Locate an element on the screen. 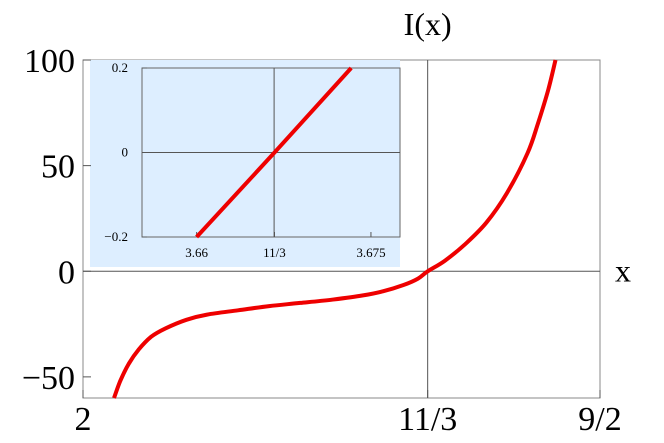 Image resolution: width=664 pixels, height=443 pixels. y-tick-label: 0 is located at coordinates (66, 272).